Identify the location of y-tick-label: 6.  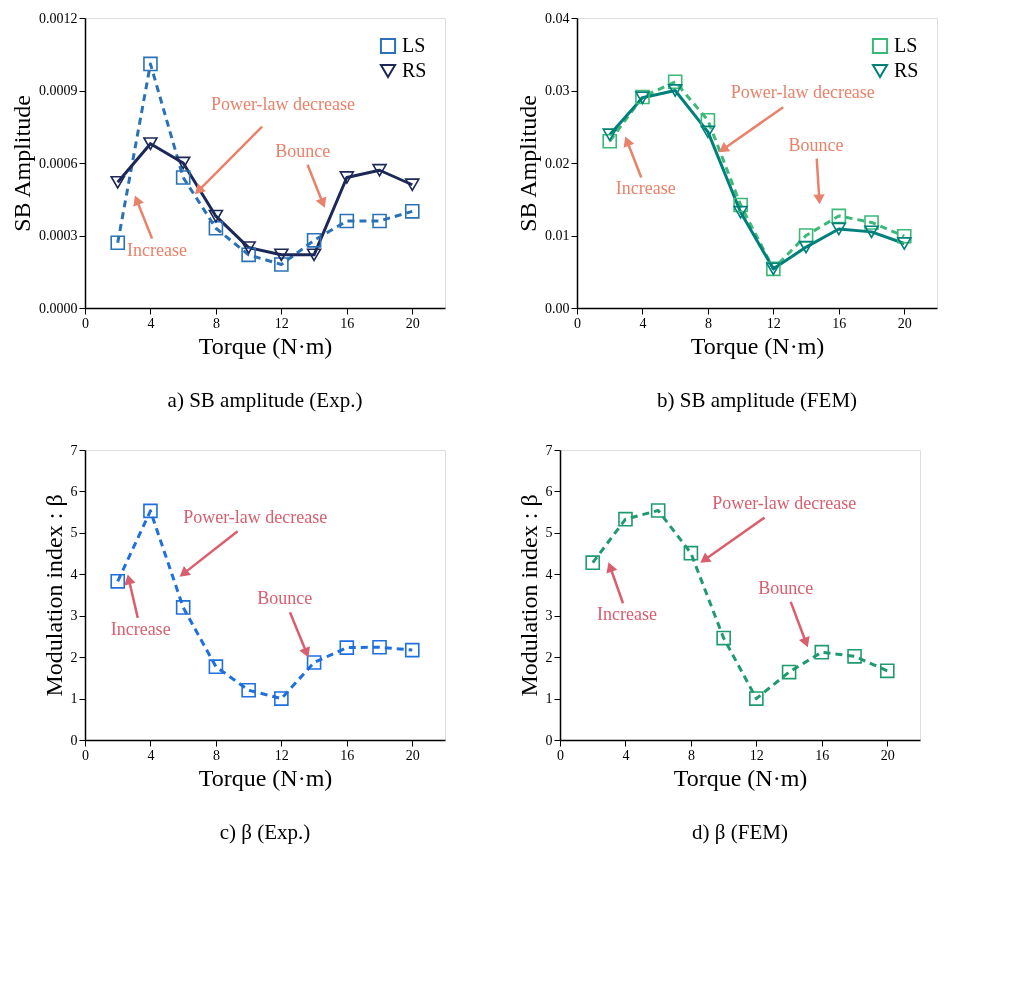
(74, 491).